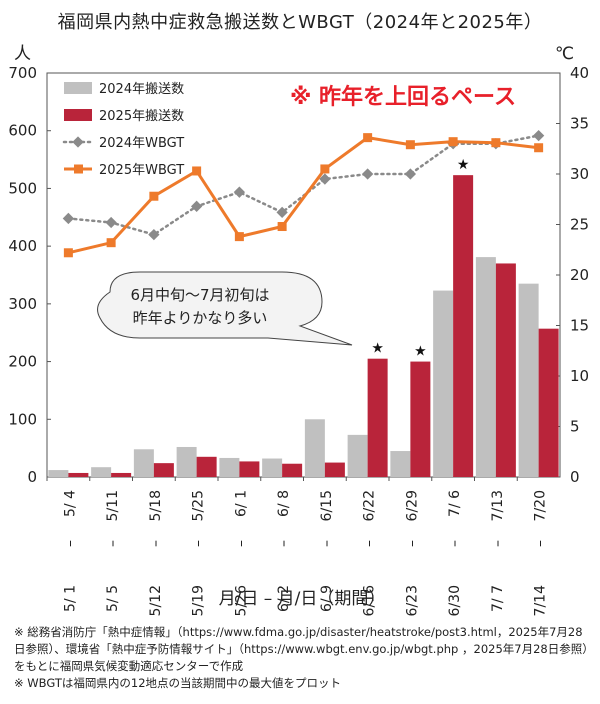 The height and width of the screenshot is (704, 600). I want to click on x-end-label: 5/18, so click(156, 505).